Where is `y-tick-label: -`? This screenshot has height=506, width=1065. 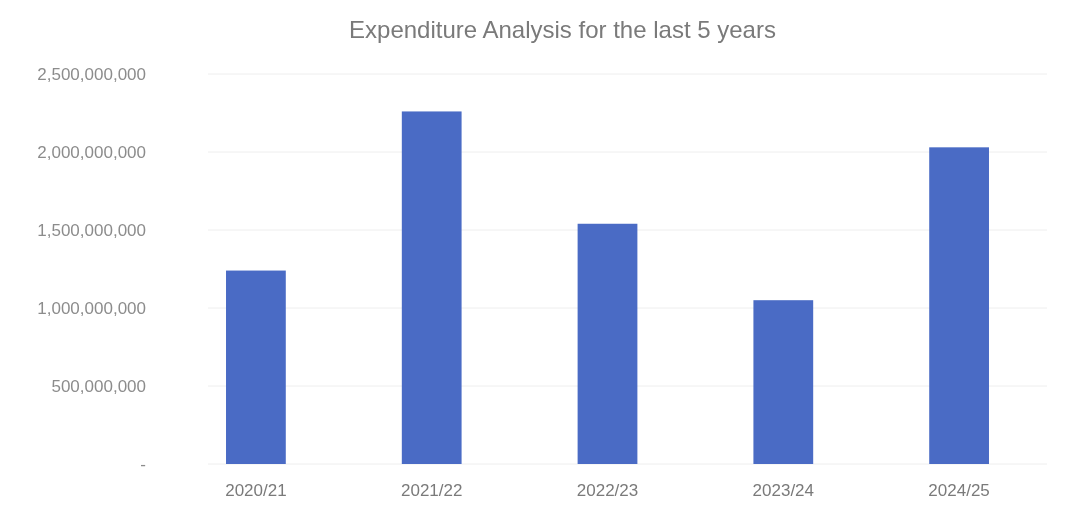
y-tick-label: - is located at coordinates (143, 464).